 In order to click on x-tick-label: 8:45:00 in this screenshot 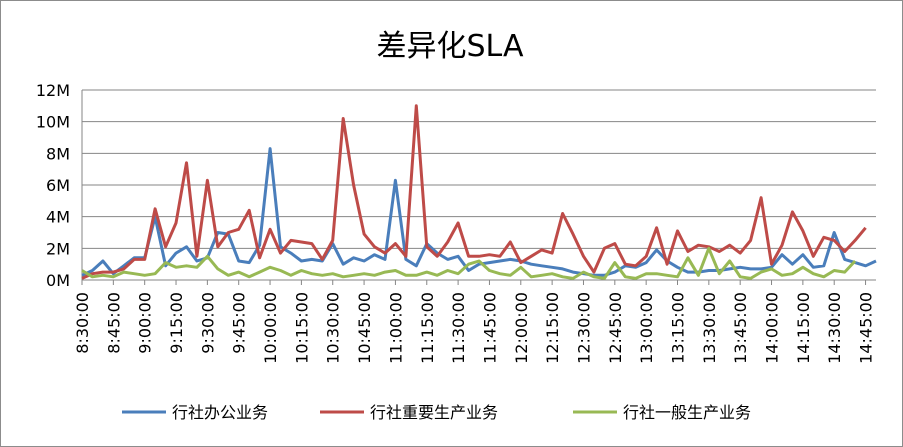, I will do `click(113, 323)`.